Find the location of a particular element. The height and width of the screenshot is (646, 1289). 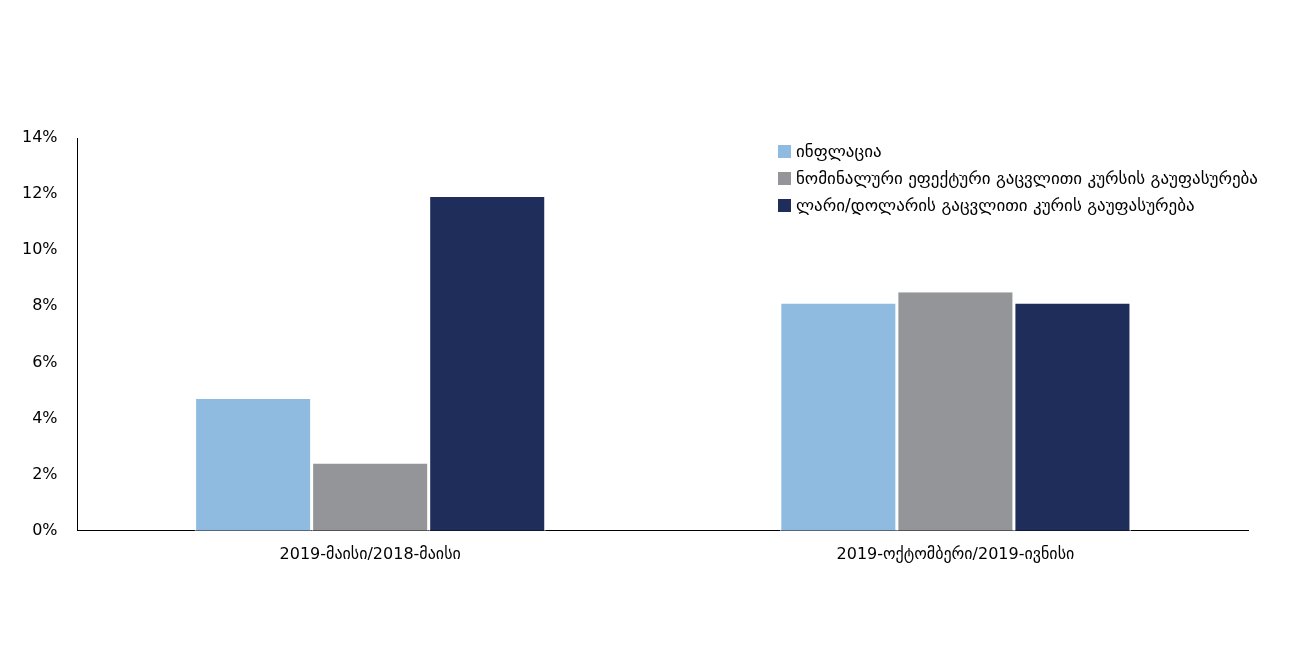

x-tick-label: 2019-ოქტომბერი/2019-ივნისი is located at coordinates (955, 553).